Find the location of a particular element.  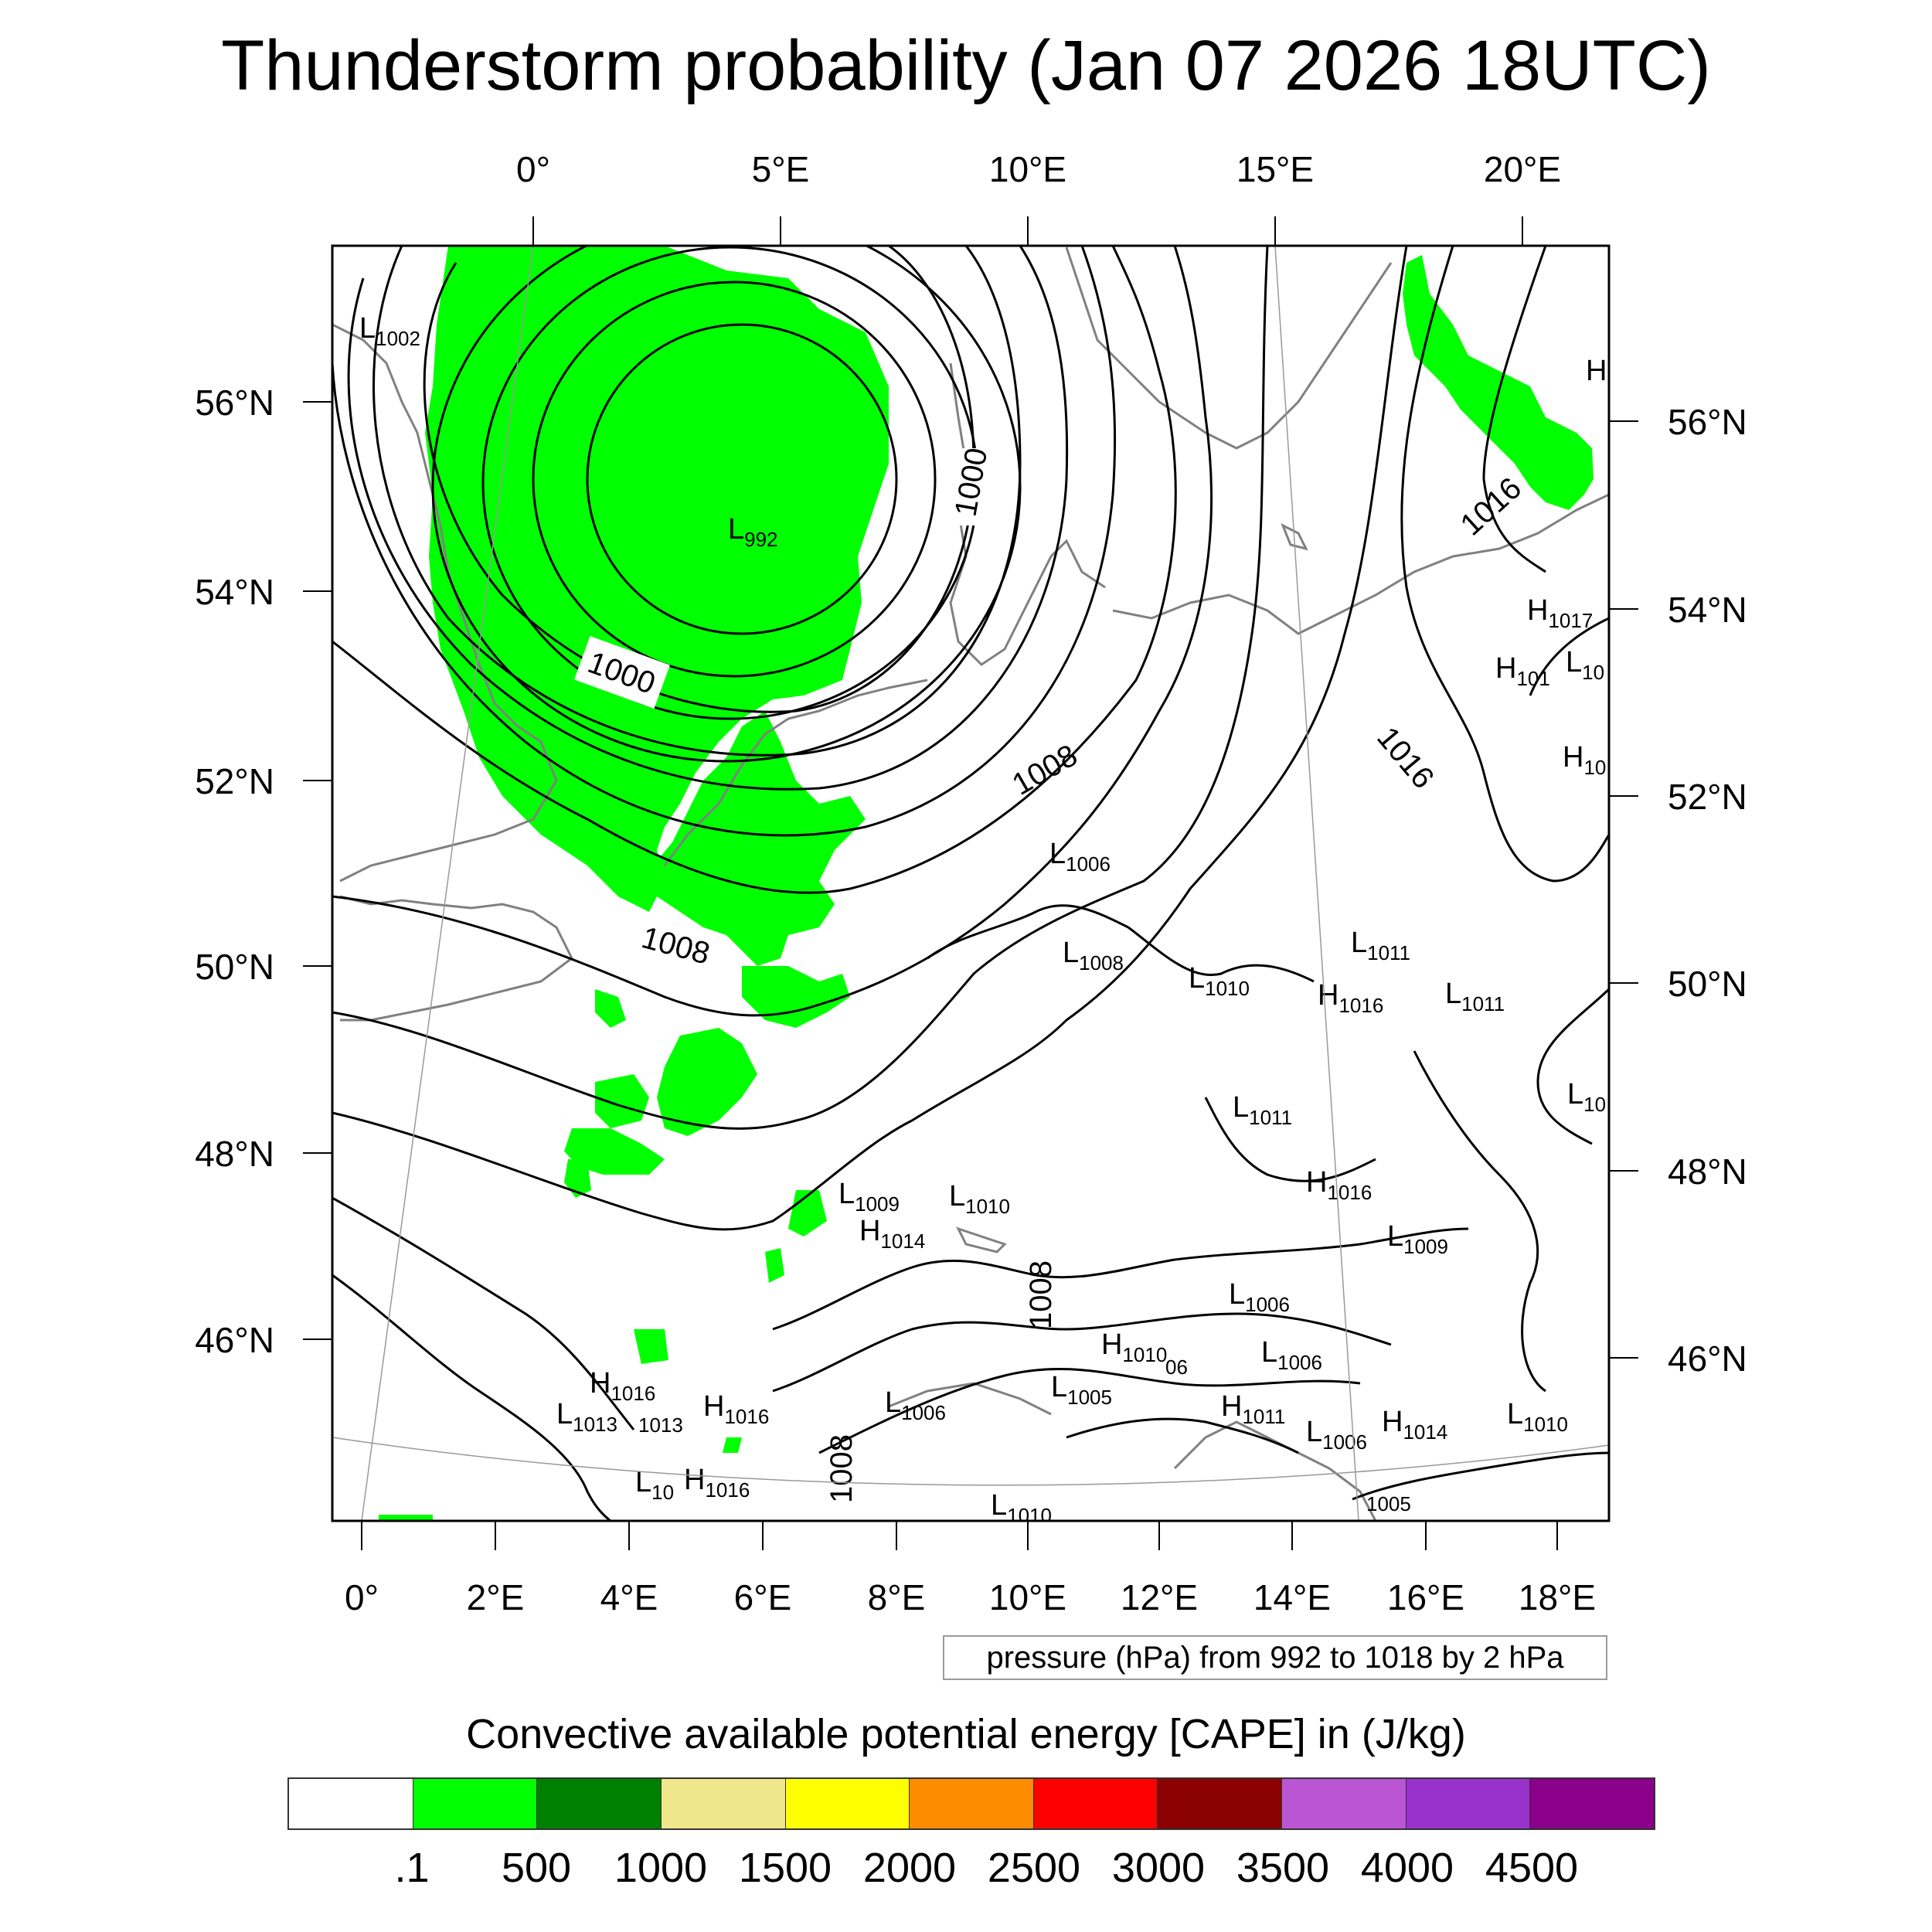

cape-area-north-sea-low is located at coordinates (657, 579).